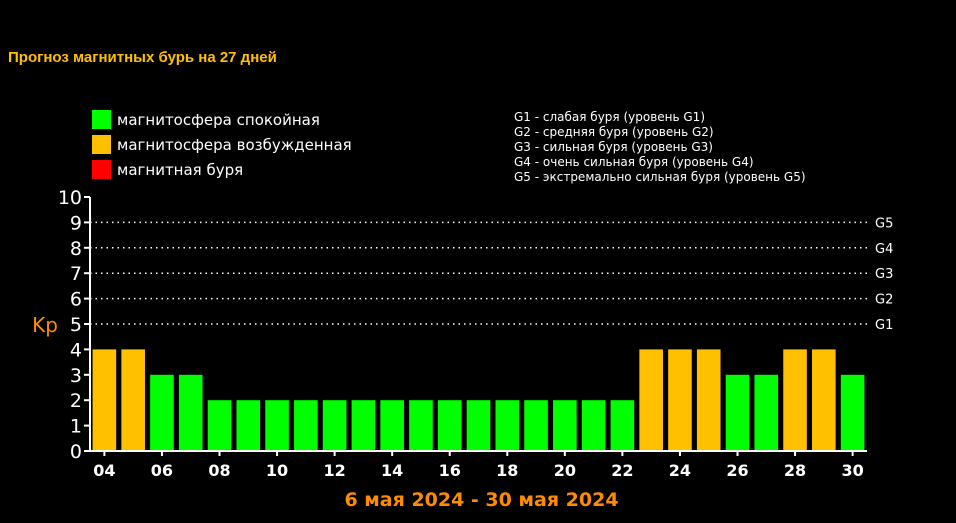  I want to click on x-tick-label-20: 20, so click(565, 470).